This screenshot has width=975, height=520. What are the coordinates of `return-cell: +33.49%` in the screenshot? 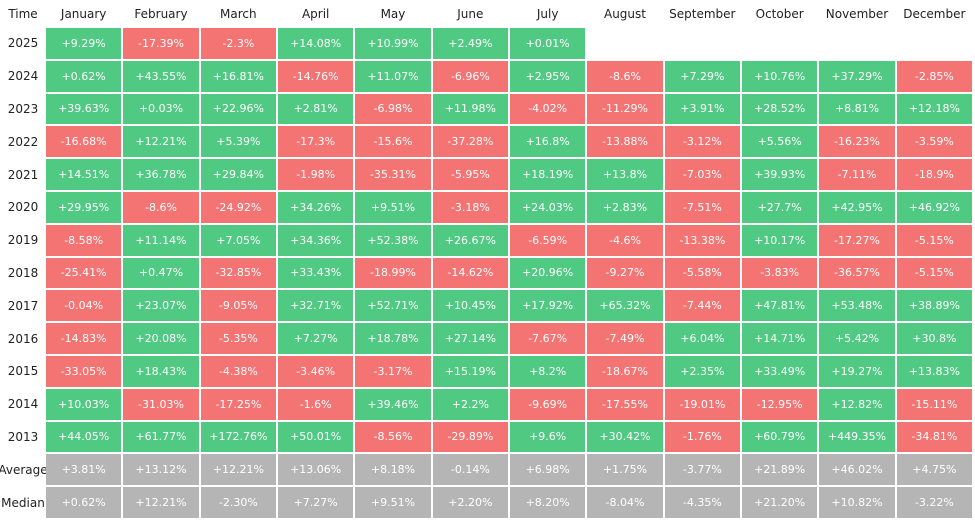 It's located at (780, 371).